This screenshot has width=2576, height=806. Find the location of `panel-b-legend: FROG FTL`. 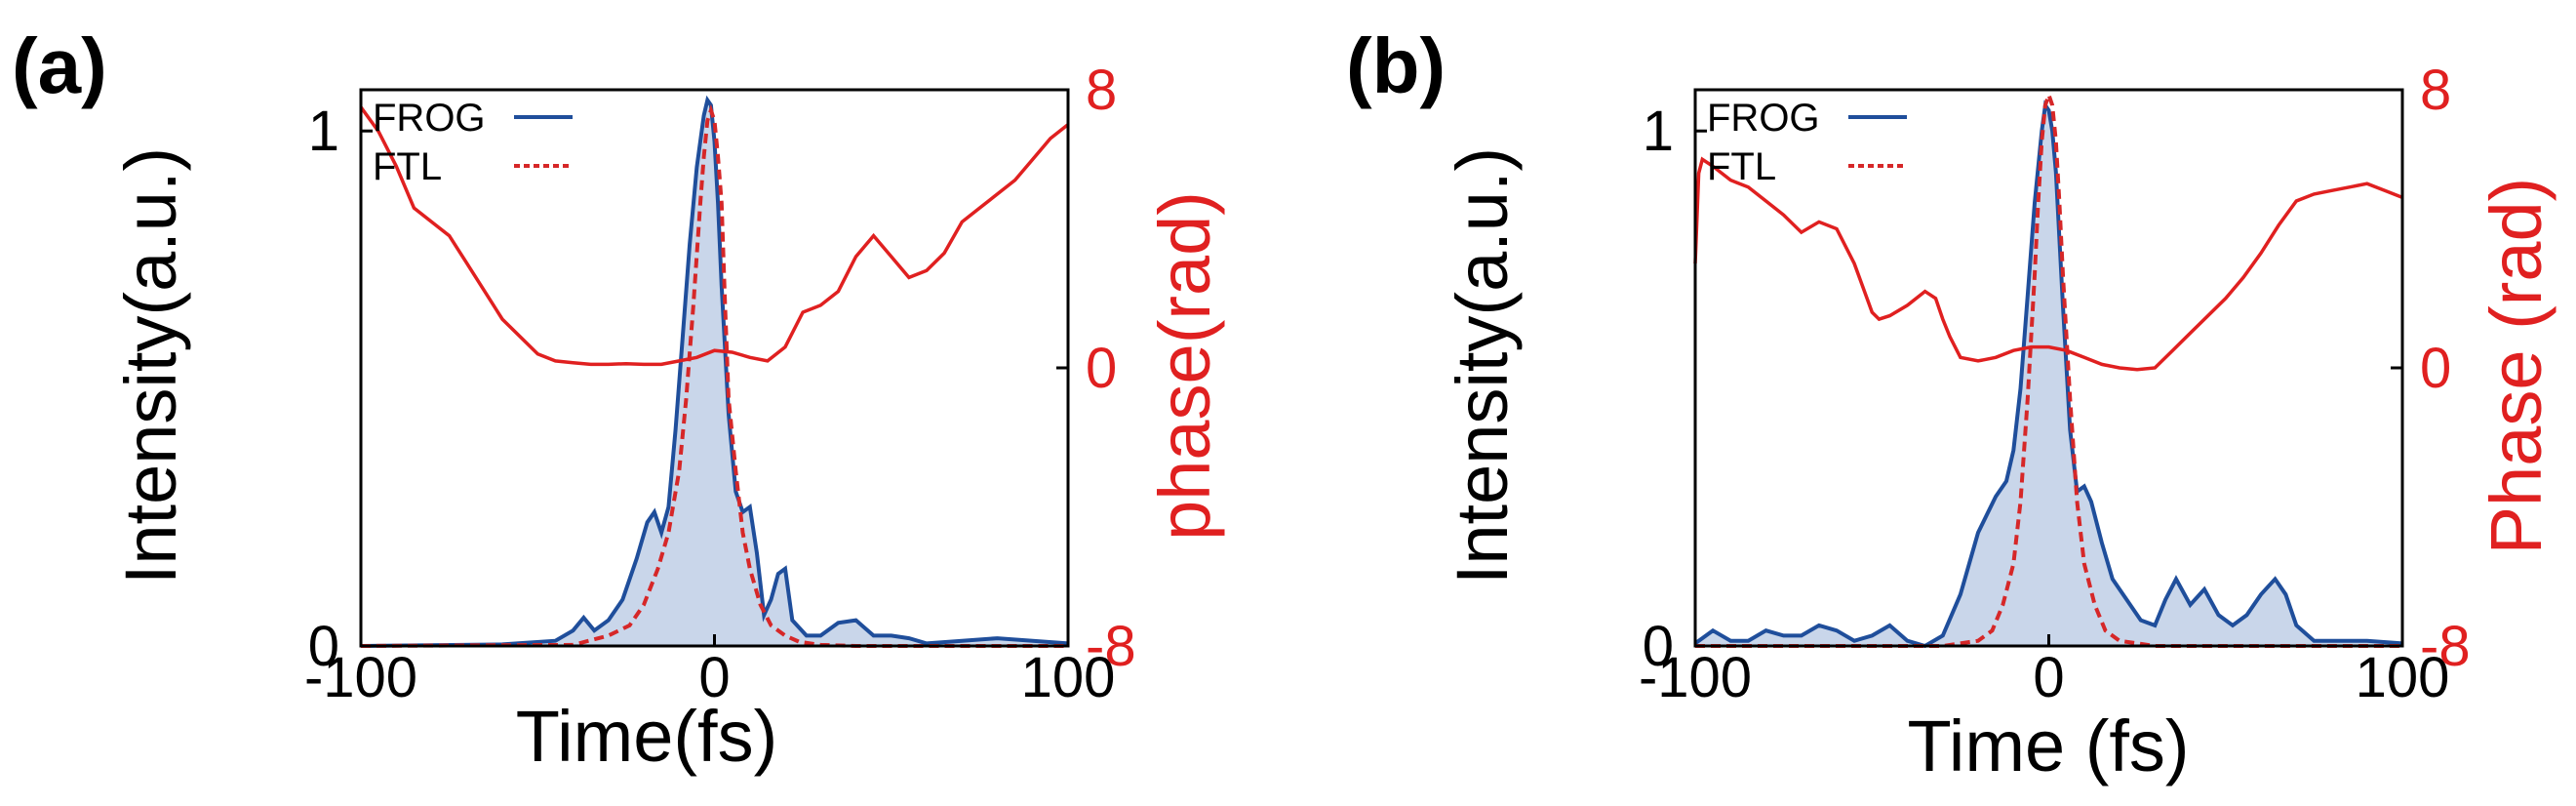

panel-b-legend: FROG FTL is located at coordinates (1807, 142).